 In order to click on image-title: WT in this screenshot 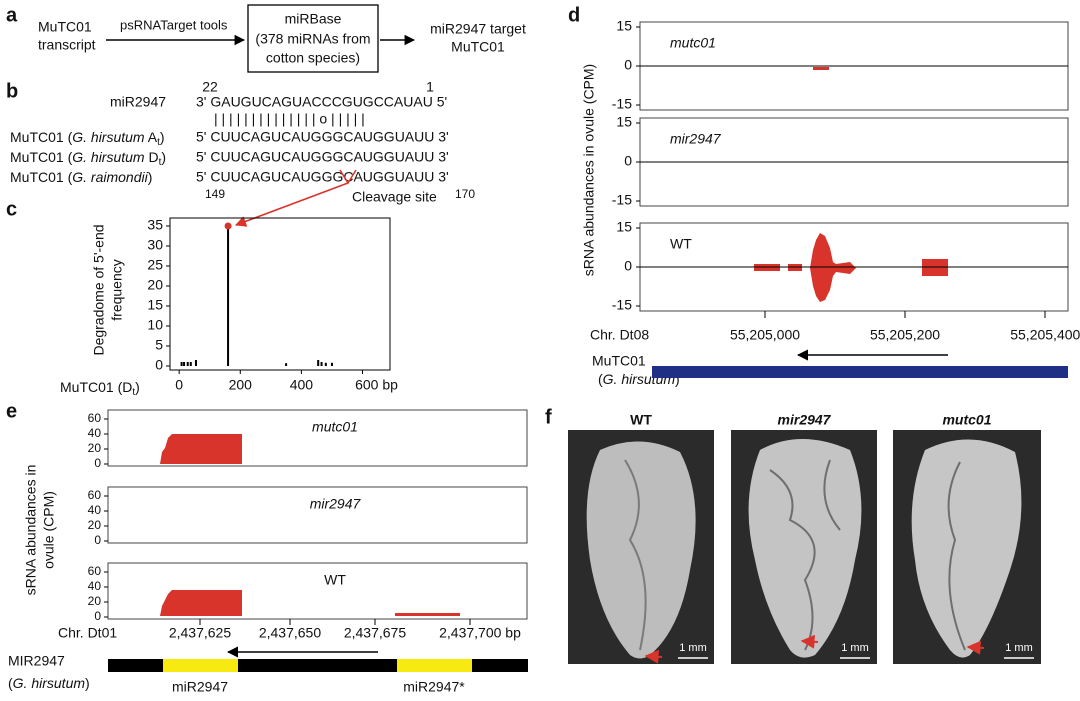, I will do `click(641, 420)`.